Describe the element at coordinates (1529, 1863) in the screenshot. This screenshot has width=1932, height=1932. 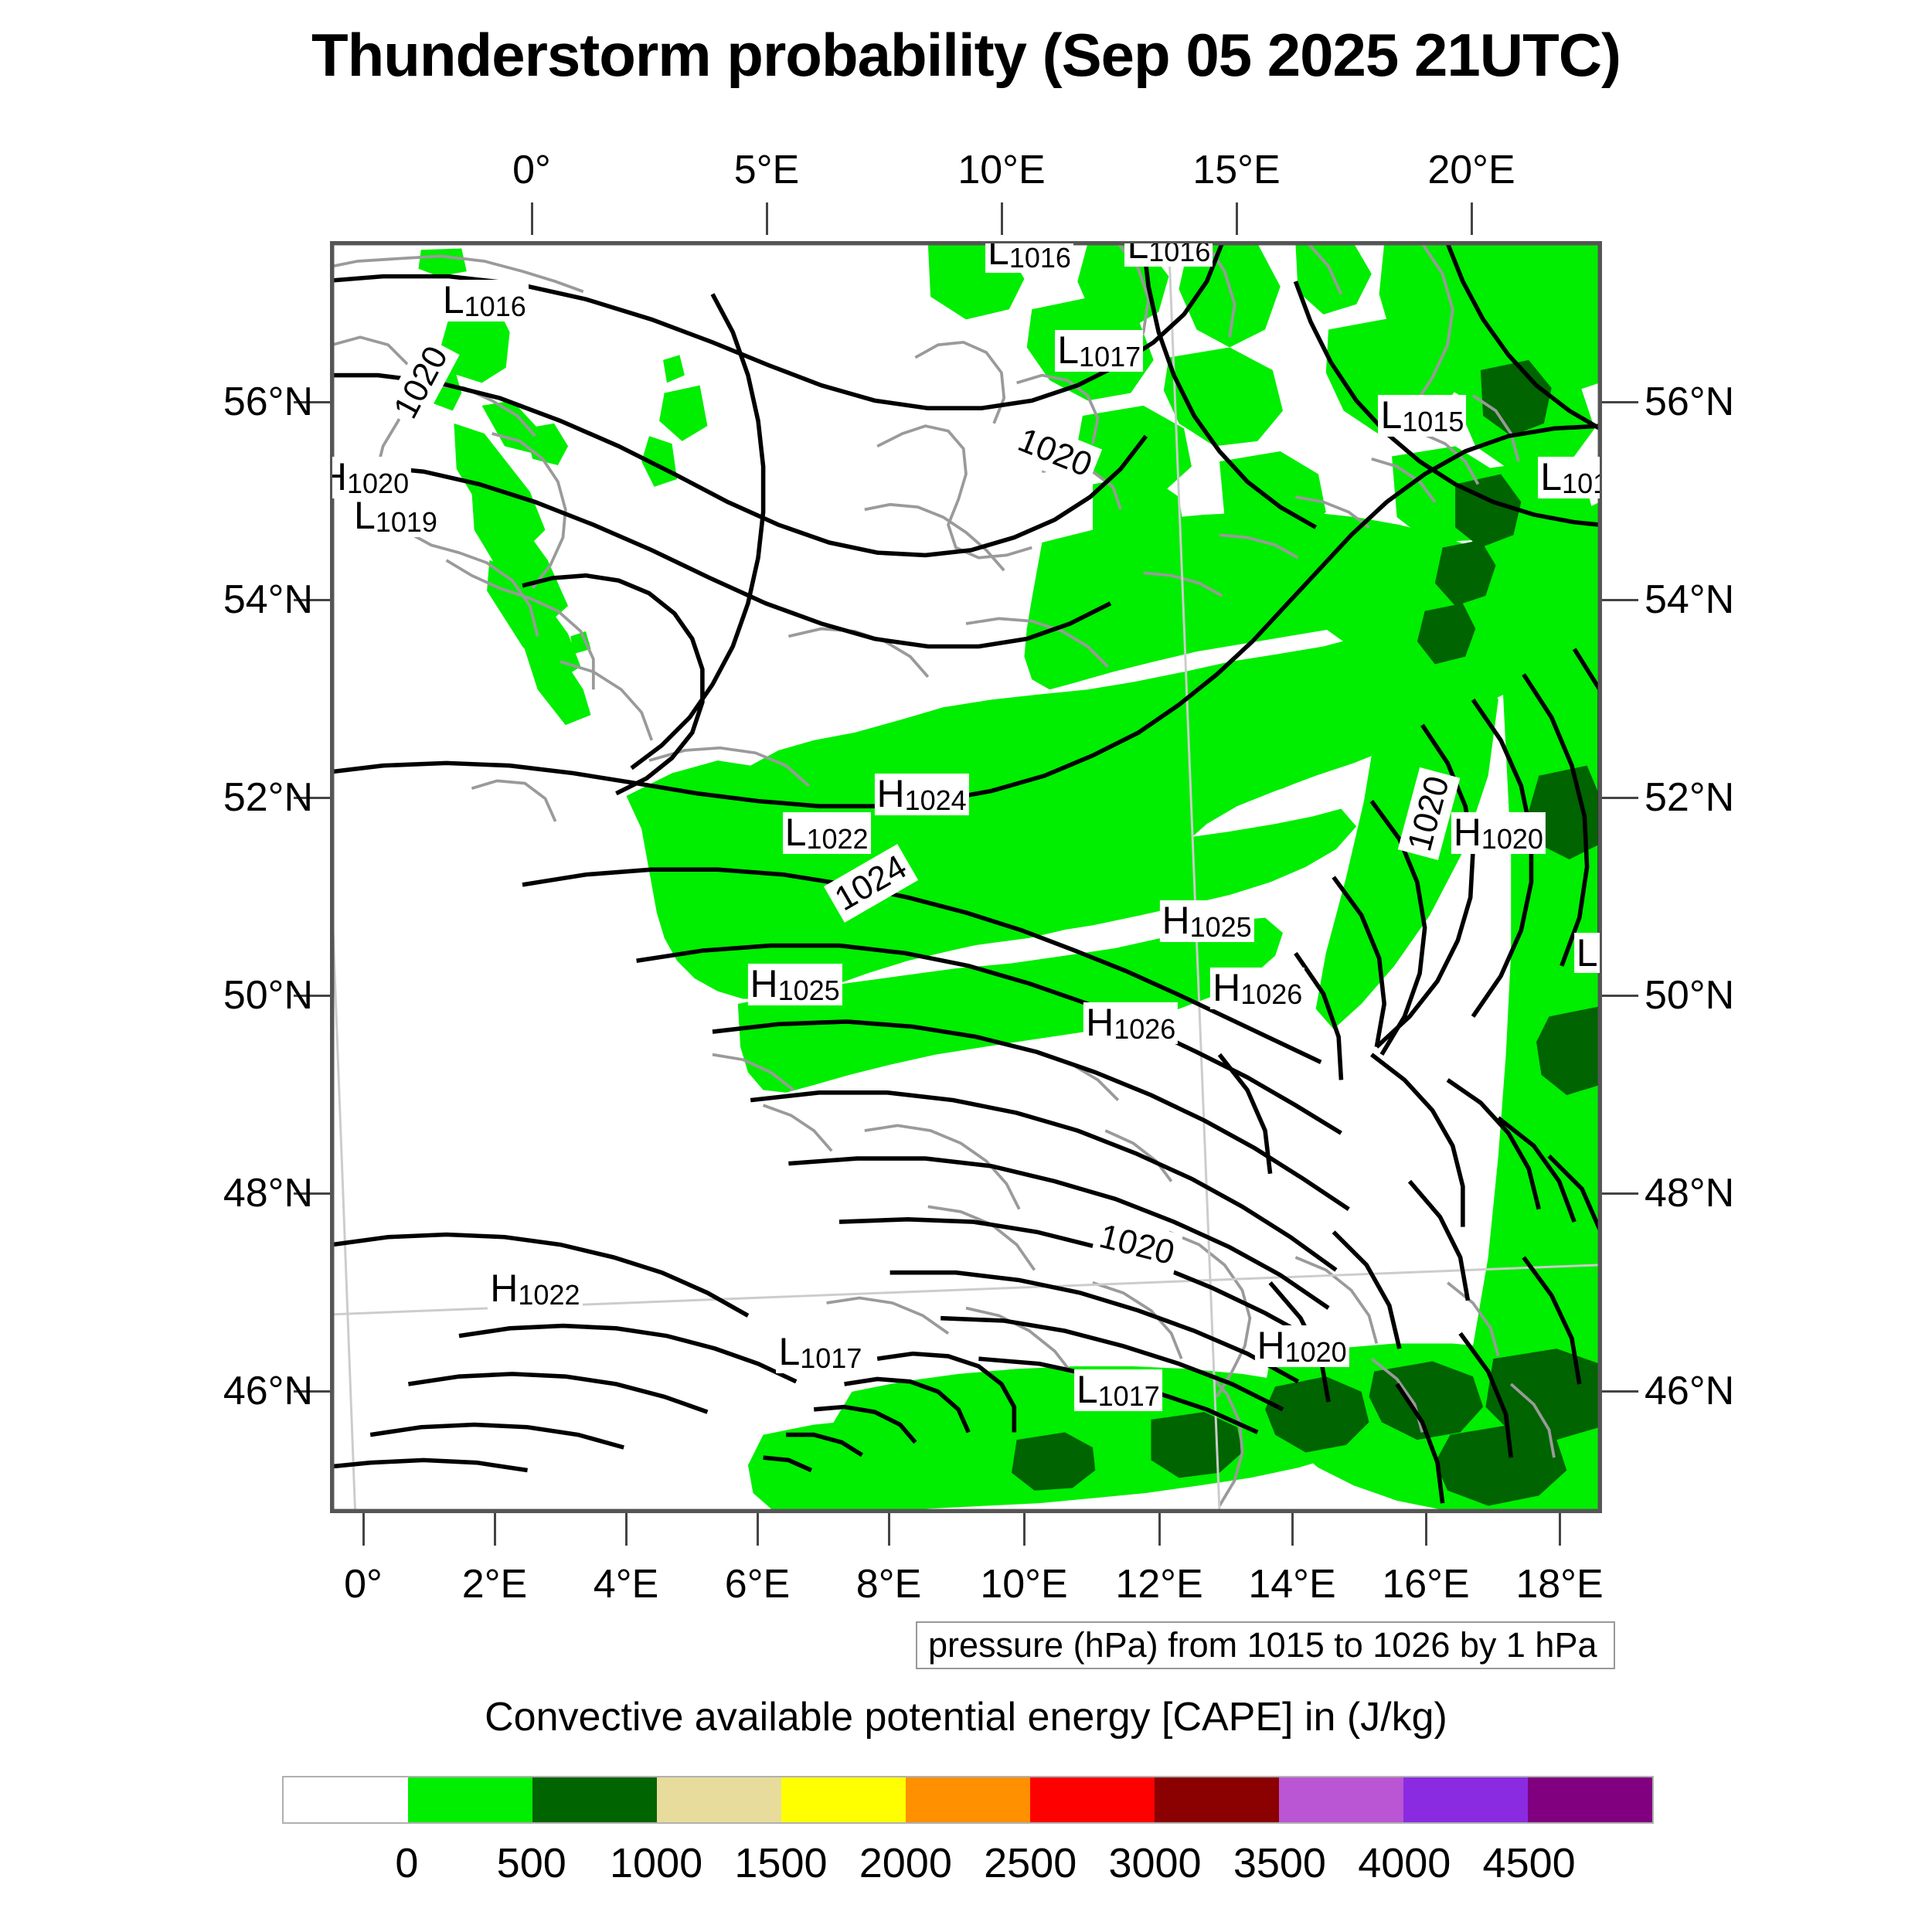
I see `colorbar-tick-4500: 4500` at that location.